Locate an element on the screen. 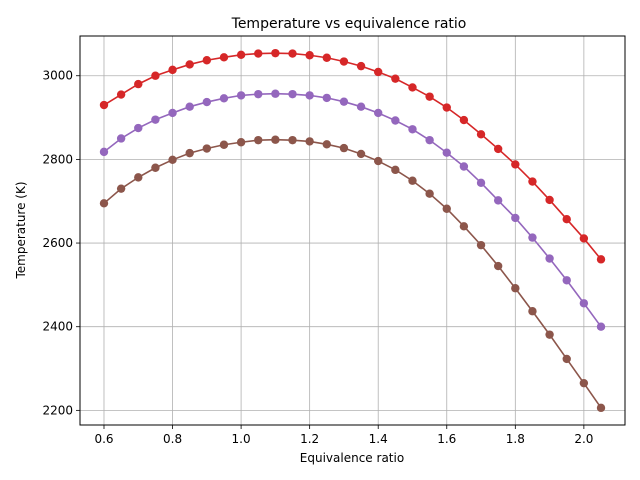  y-tick-label: 2800 is located at coordinates (57, 159).